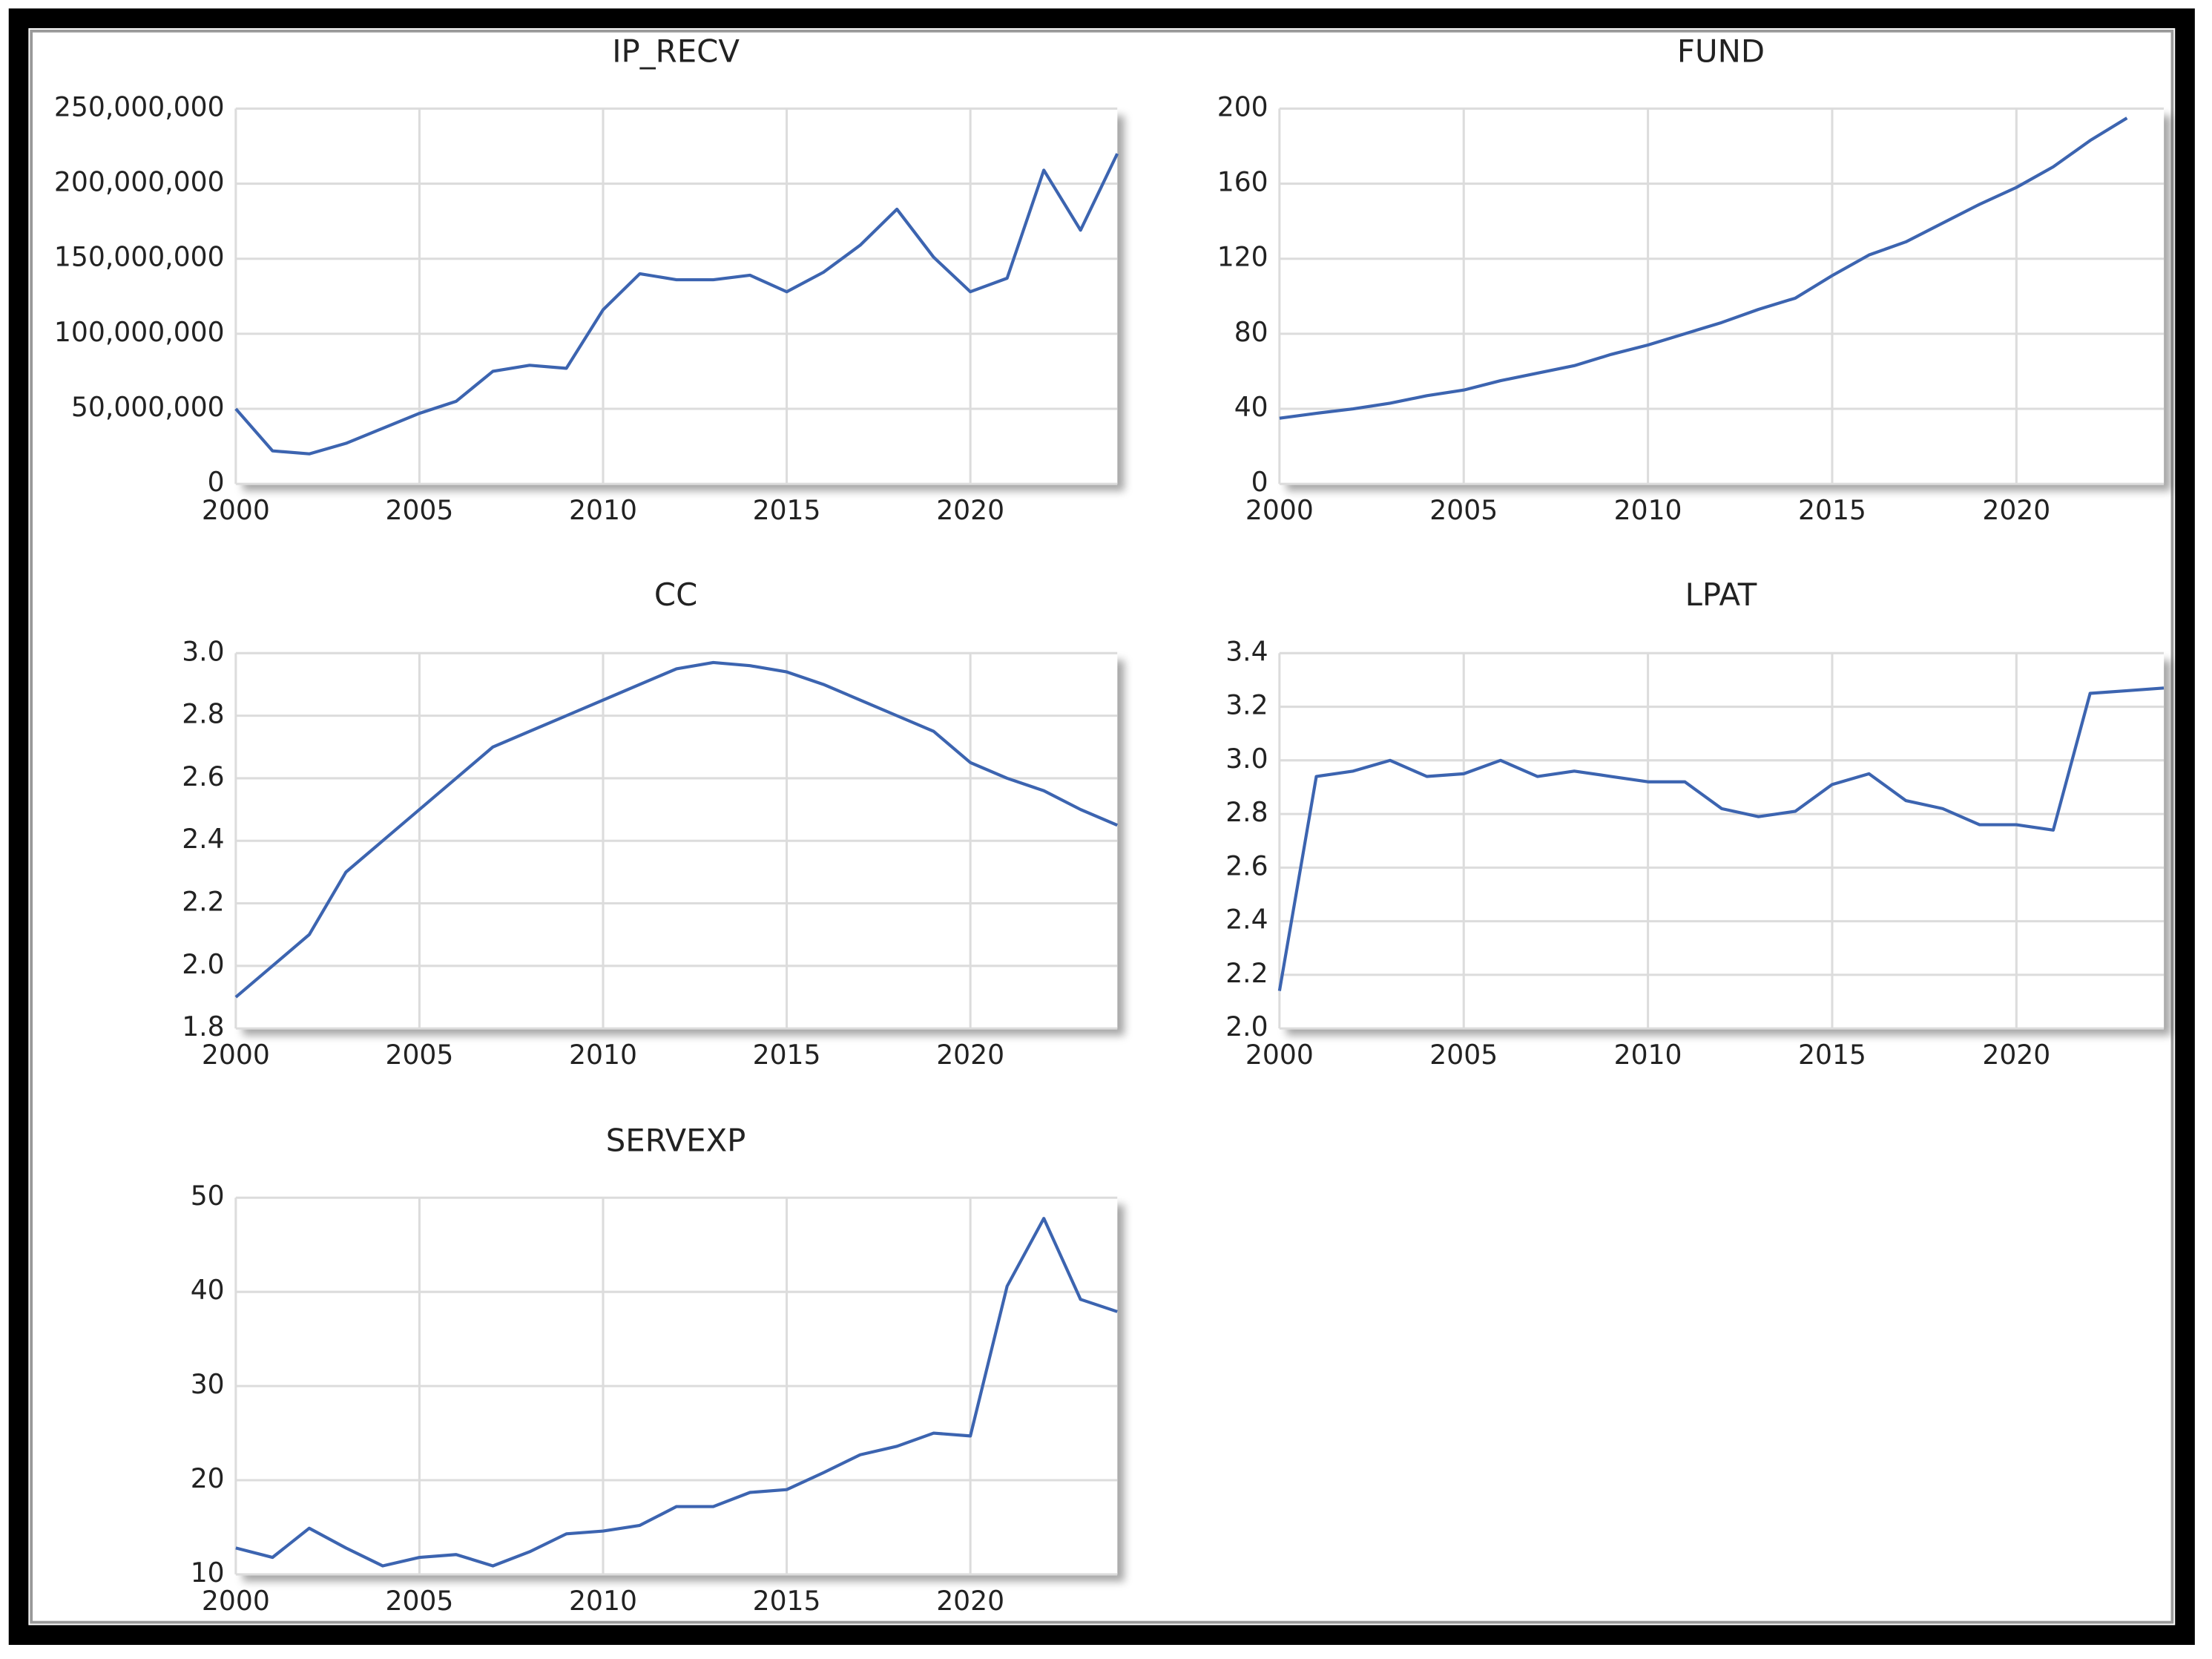 The height and width of the screenshot is (1659, 2212). I want to click on y-tick-label: 30, so click(208, 1384).